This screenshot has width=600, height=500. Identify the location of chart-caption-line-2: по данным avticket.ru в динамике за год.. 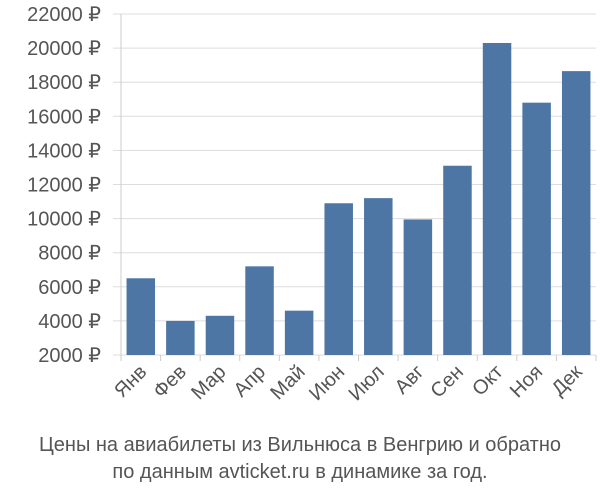
(300, 472).